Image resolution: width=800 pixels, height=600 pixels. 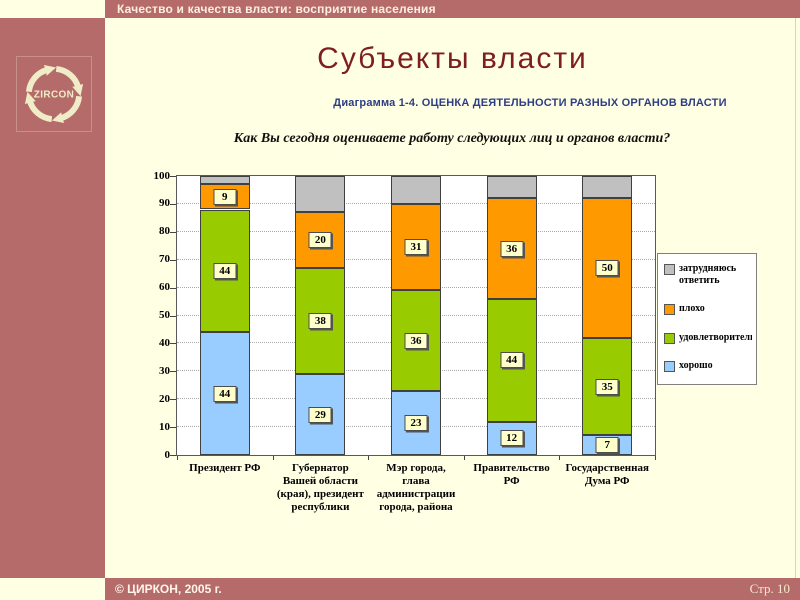 I want to click on x-axis-label: Государственная Дума РФ, so click(x=607, y=474).